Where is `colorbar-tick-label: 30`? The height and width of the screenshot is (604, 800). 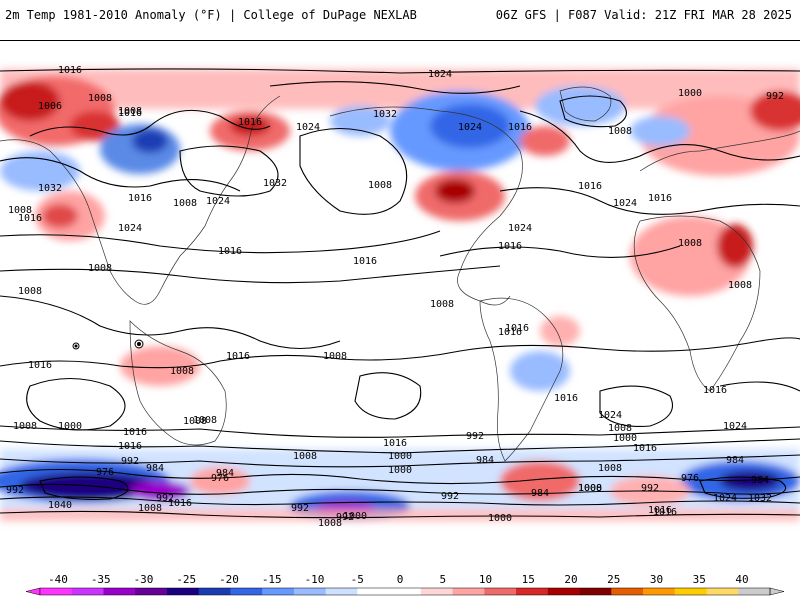
colorbar-tick-label: 30 is located at coordinates (656, 579).